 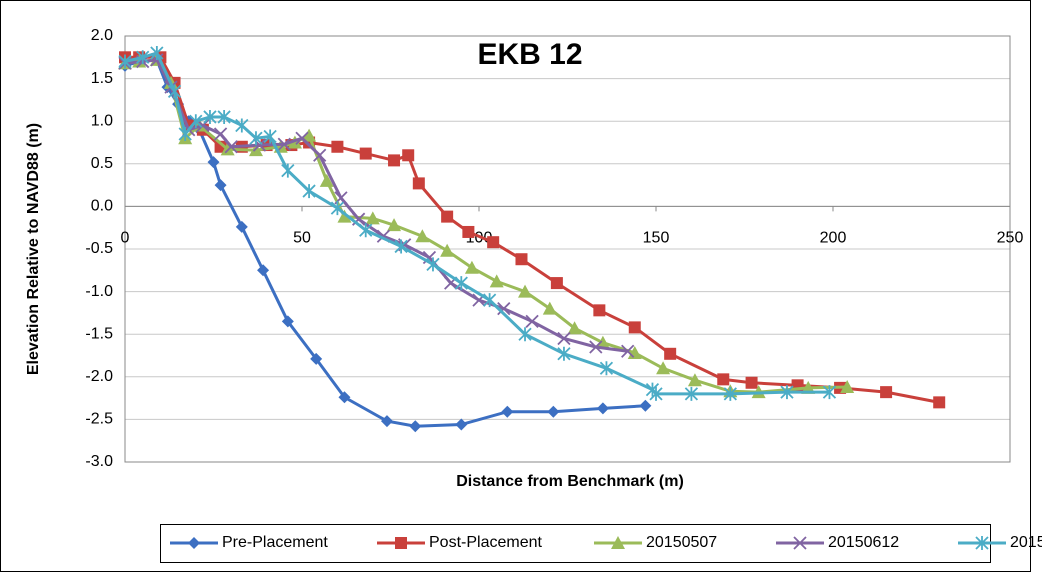 What do you see at coordinates (99, 333) in the screenshot?
I see `y-tick-label: -1.5` at bounding box center [99, 333].